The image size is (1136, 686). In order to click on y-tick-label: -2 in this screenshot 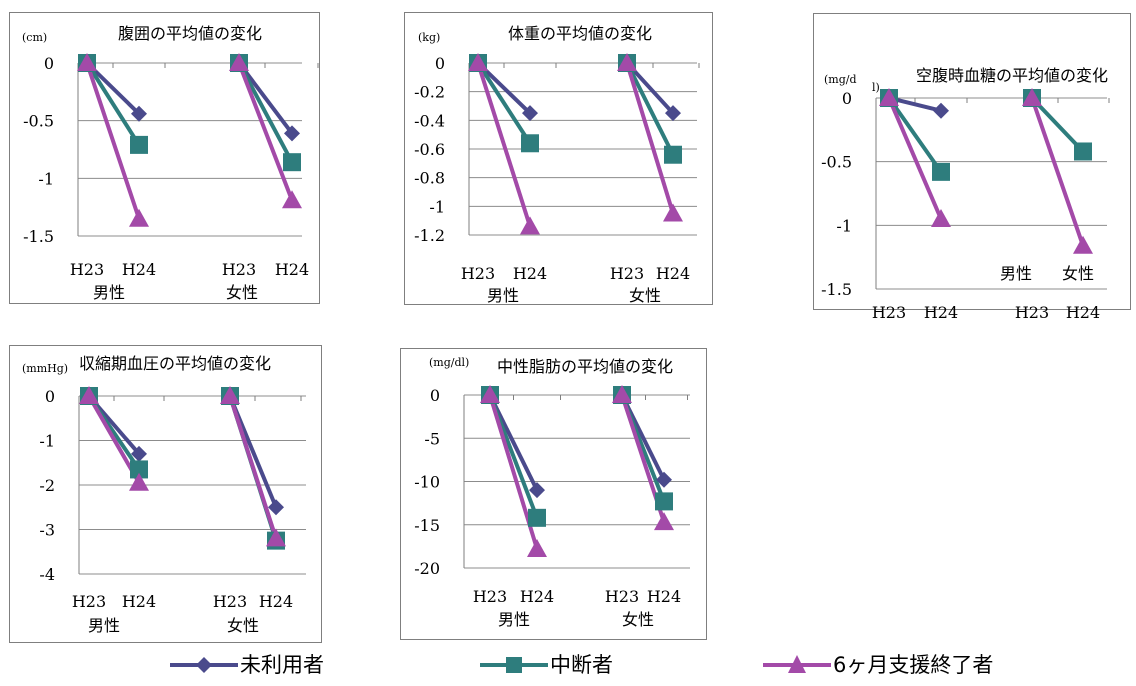, I will do `click(47, 485)`.